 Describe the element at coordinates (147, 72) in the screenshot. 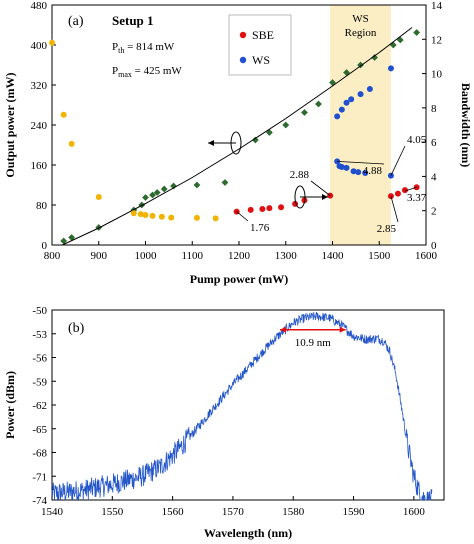

I see `param-text: Pmax = 425 mW` at that location.